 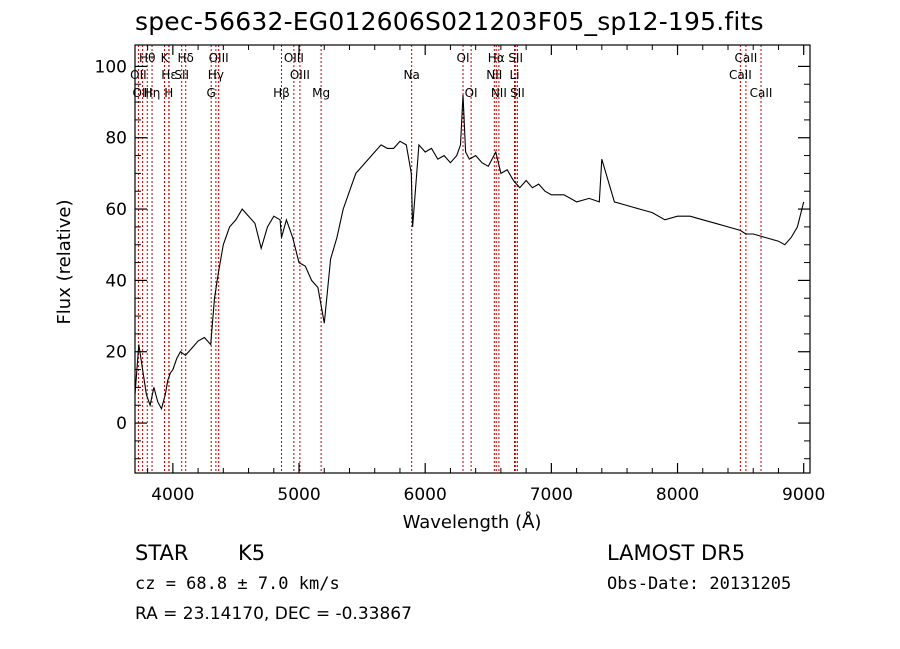 What do you see at coordinates (216, 75) in the screenshot?
I see `line-label: Hγ` at bounding box center [216, 75].